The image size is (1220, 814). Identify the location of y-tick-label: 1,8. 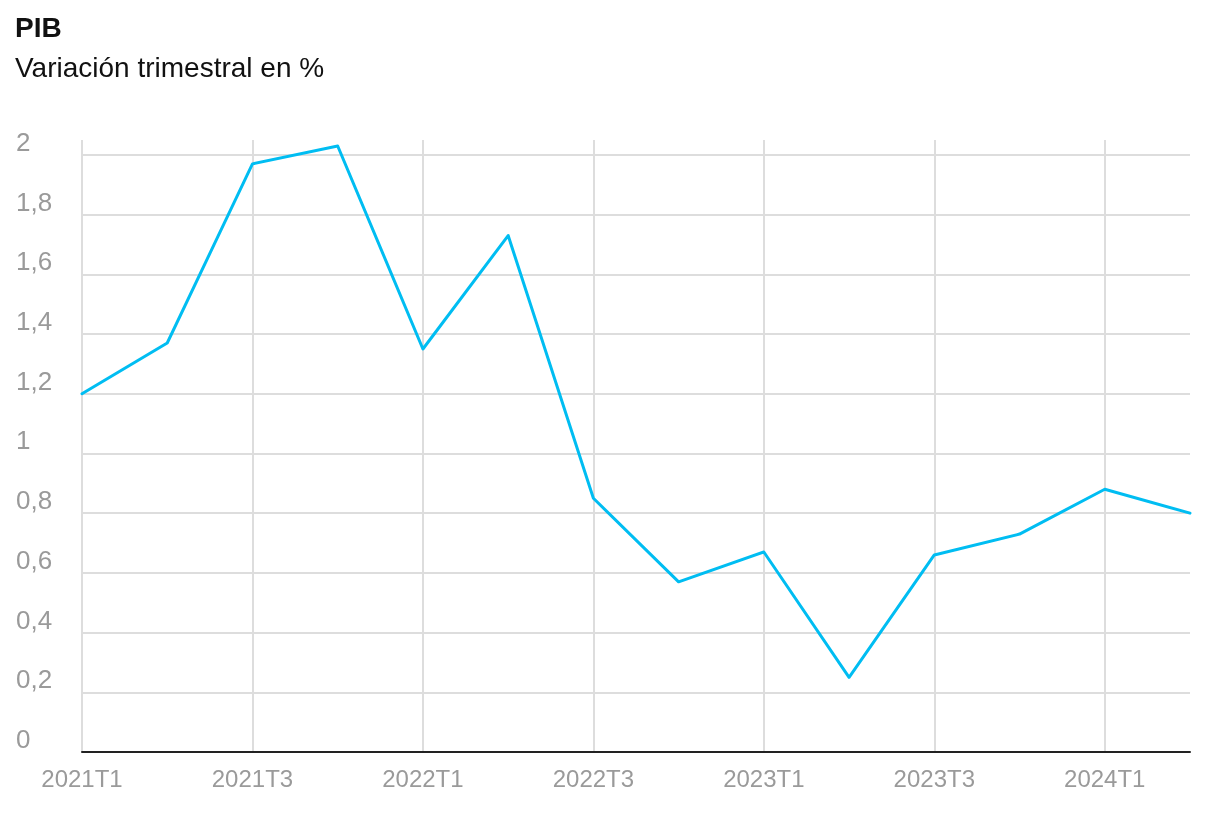
(34, 201).